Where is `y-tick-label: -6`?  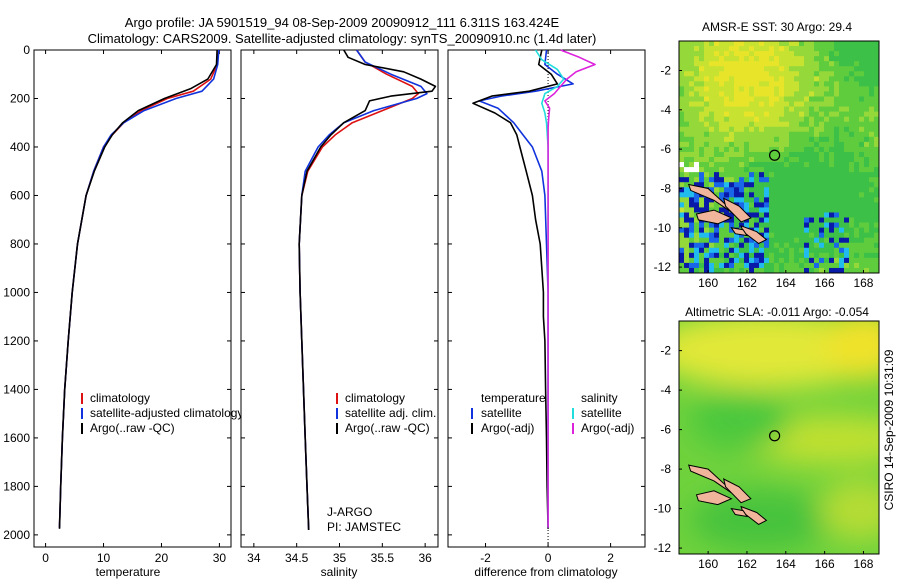
y-tick-label: -6 is located at coordinates (665, 430).